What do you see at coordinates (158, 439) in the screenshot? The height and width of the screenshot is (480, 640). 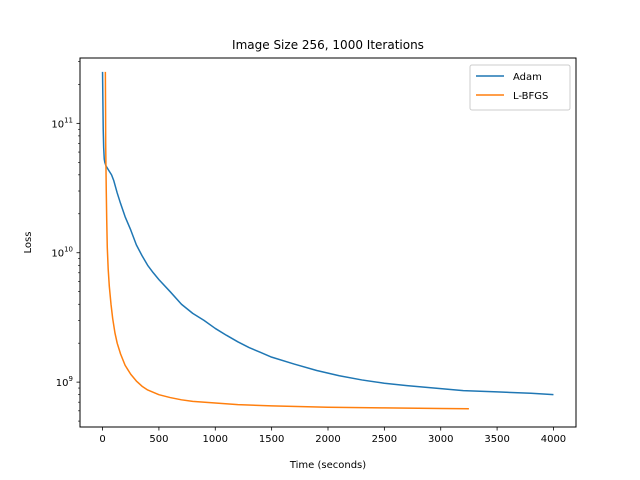 I see `x-tick-label: 500` at bounding box center [158, 439].